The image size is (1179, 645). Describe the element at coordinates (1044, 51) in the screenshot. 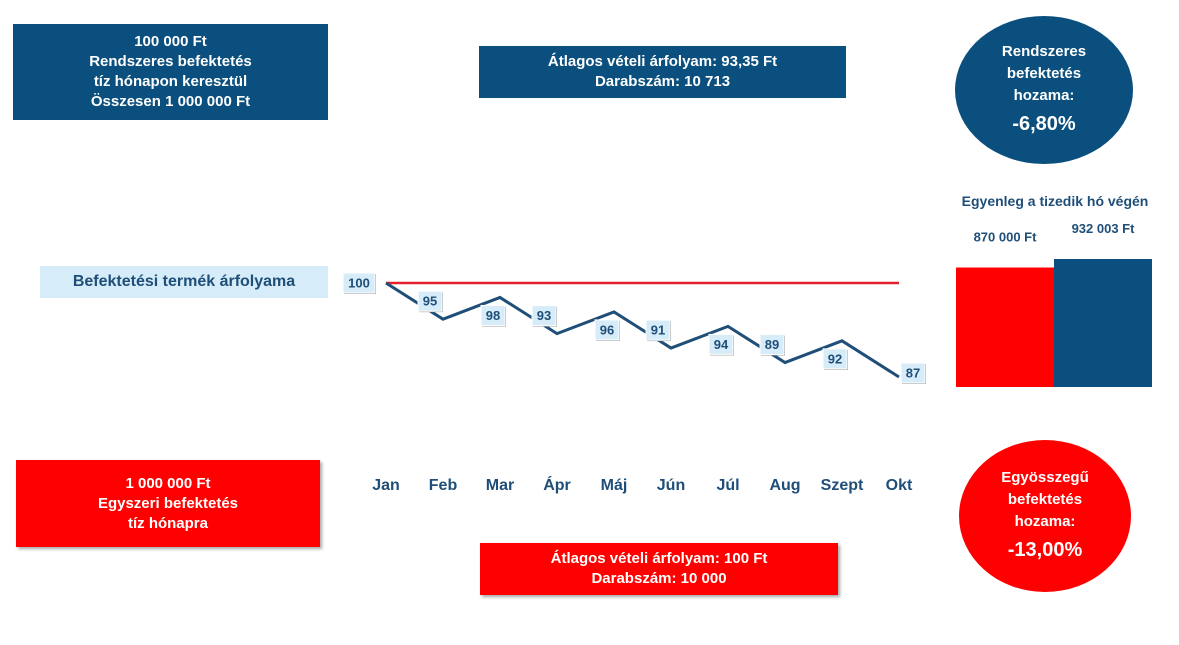

I see `periodic-return-line1: Rendszeres` at that location.